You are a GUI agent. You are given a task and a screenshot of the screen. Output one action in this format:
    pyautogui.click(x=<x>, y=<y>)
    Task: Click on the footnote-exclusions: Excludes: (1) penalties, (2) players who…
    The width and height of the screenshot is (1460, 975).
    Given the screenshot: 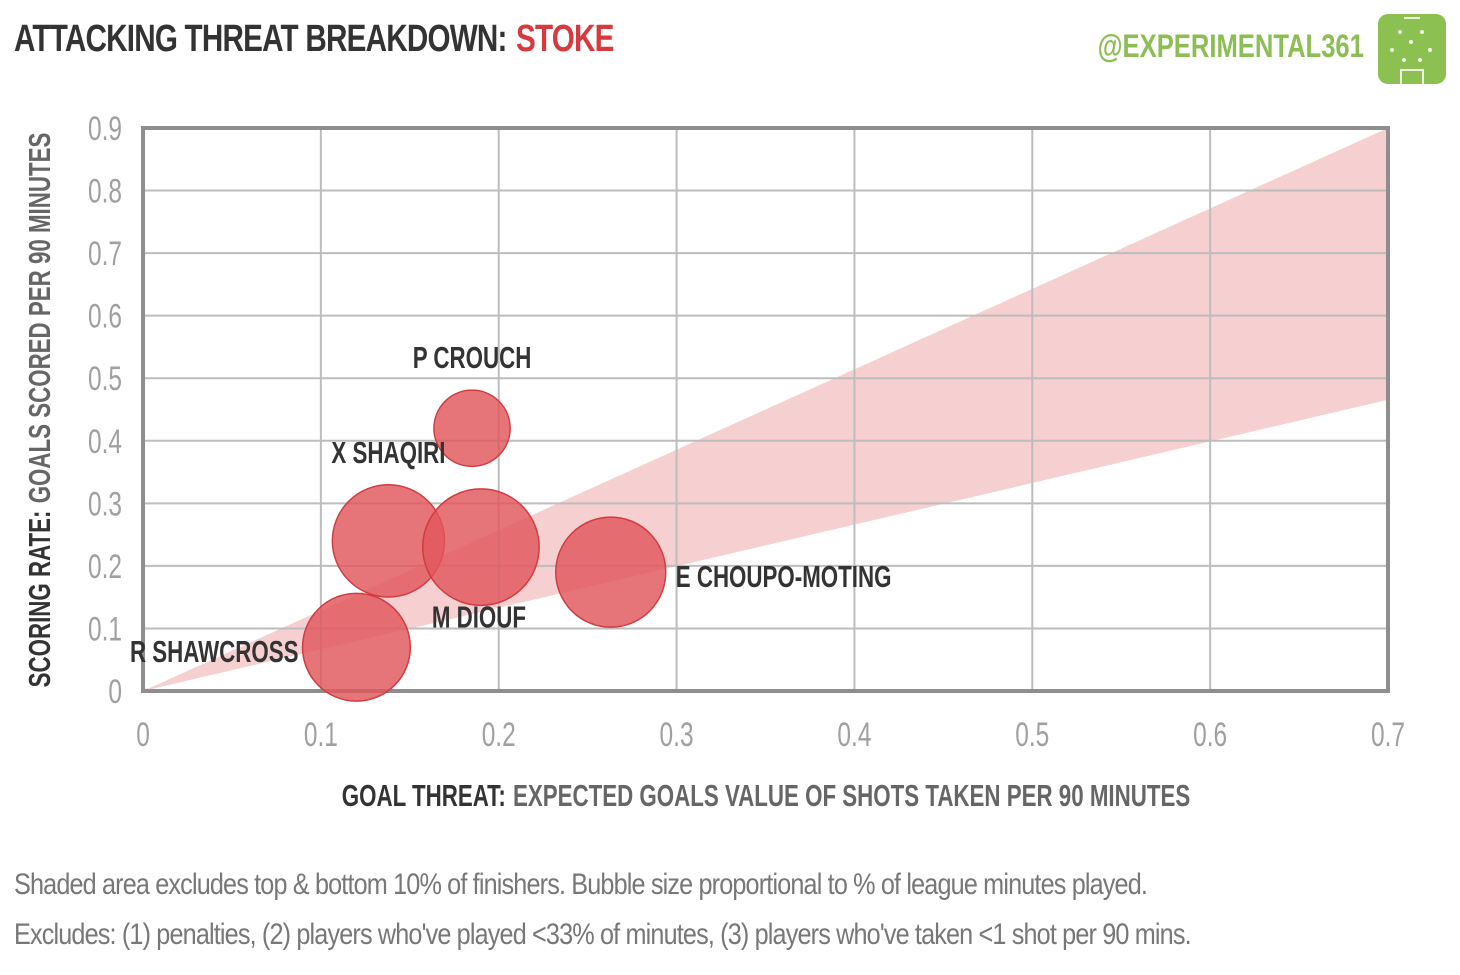 What is the action you would take?
    pyautogui.click(x=603, y=934)
    